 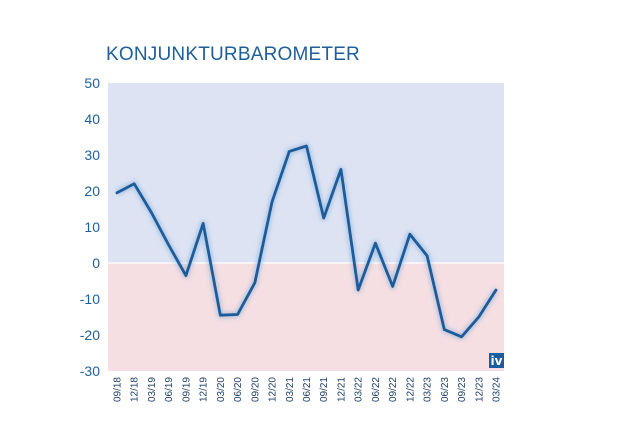 What do you see at coordinates (393, 389) in the screenshot?
I see `x-tick-label: 09/22` at bounding box center [393, 389].